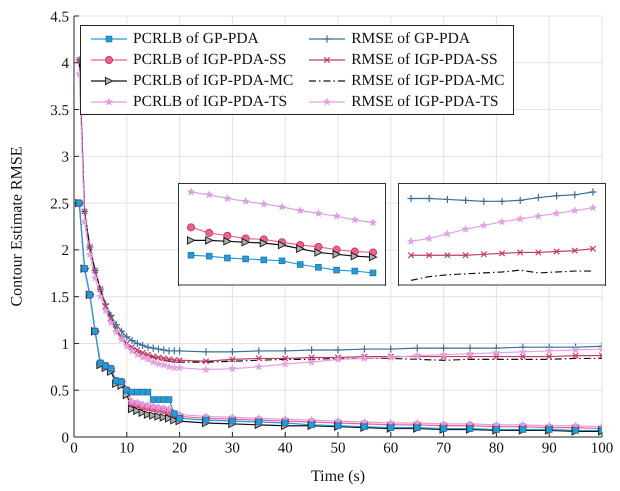 The height and width of the screenshot is (491, 620). I want to click on y-tick-label: 2, so click(65, 251).